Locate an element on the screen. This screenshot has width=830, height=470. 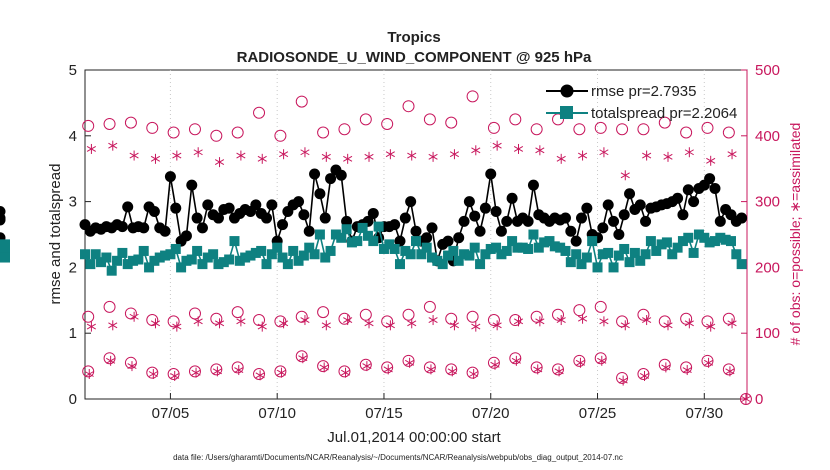
x-axis-label: Jul.01,2014 00:00:00 start is located at coordinates (414, 437).